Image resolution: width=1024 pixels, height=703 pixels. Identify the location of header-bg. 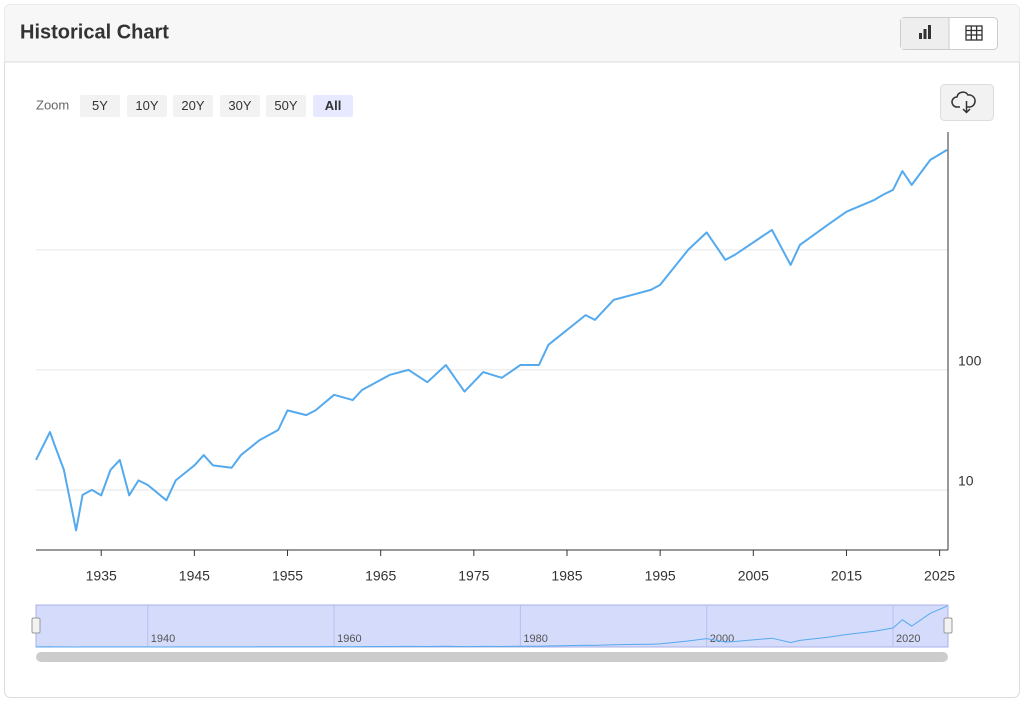
(512, 33).